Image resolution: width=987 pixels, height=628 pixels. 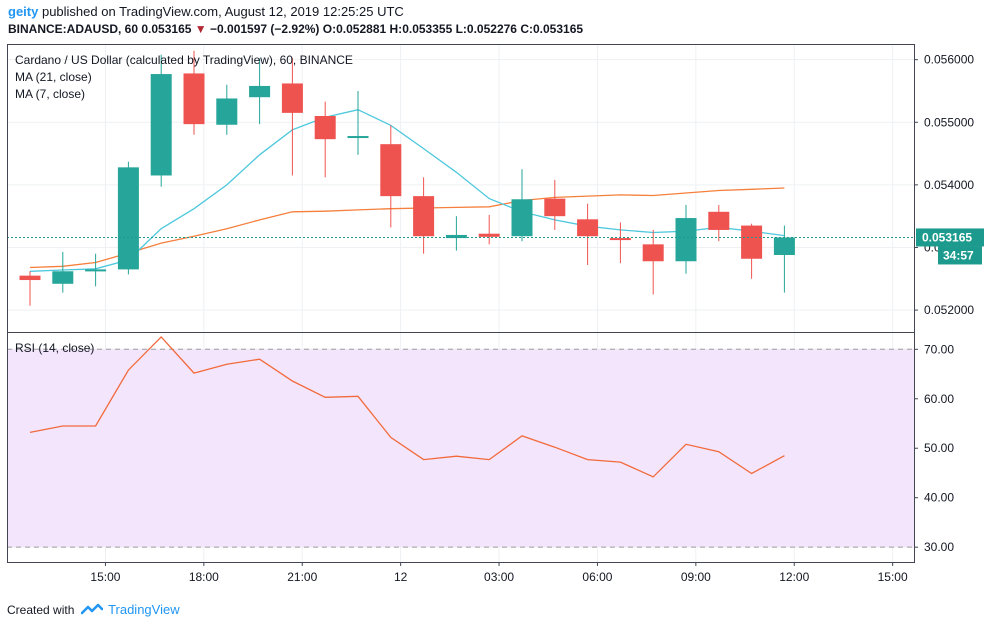 I want to click on low-value: 0.052276, so click(x=491, y=29).